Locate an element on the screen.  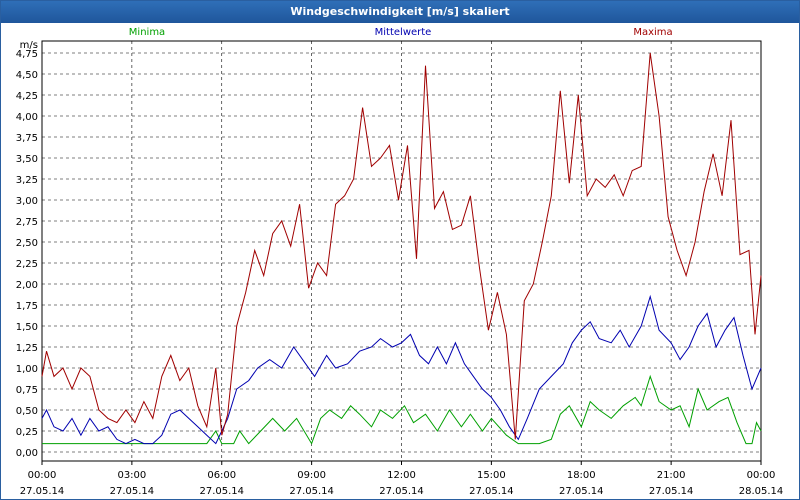
y-tick-label: 4,50 is located at coordinates (27, 75).